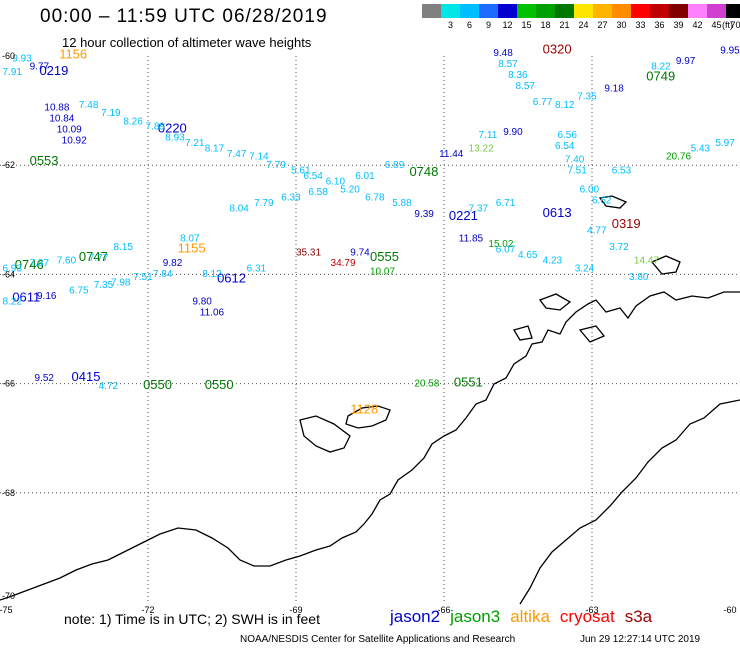  Describe the element at coordinates (488, 25) in the screenshot. I see `scale-label: 9` at that location.